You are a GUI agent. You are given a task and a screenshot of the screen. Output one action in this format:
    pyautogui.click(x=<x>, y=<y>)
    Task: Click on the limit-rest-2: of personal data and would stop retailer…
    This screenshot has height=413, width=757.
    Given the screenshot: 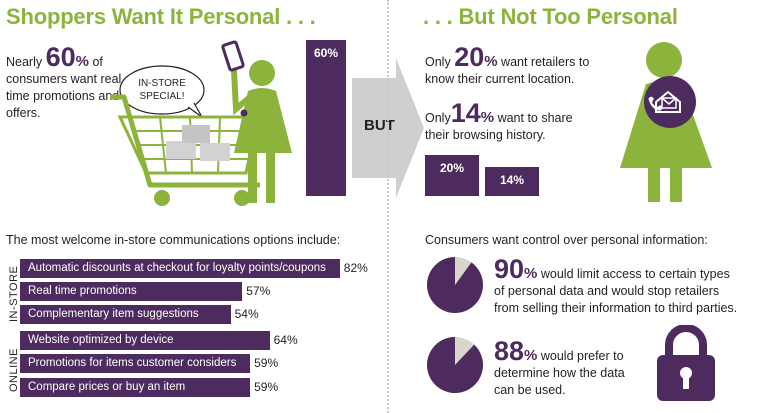 What is the action you would take?
    pyautogui.click(x=607, y=291)
    